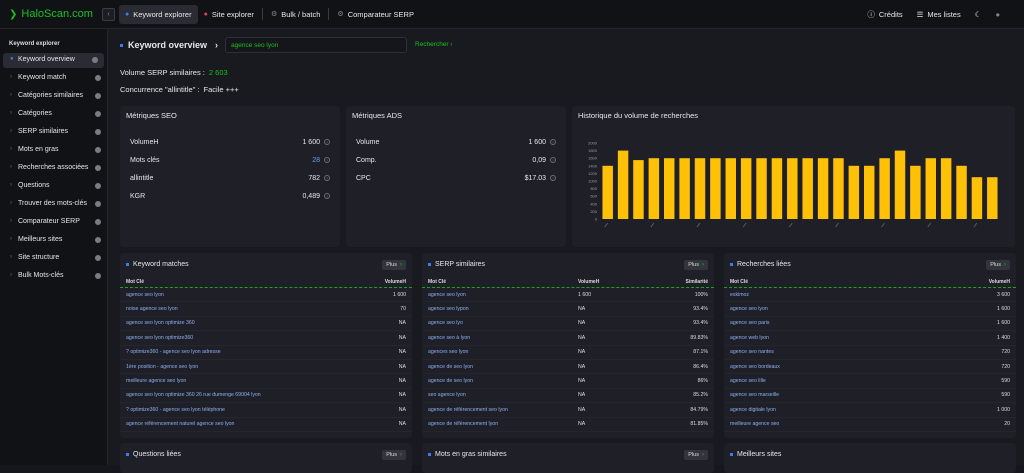 This screenshot has height=473, width=1024. Describe the element at coordinates (568, 324) in the screenshot. I see `table-row: agence seo lyo NA 93.4%` at that location.